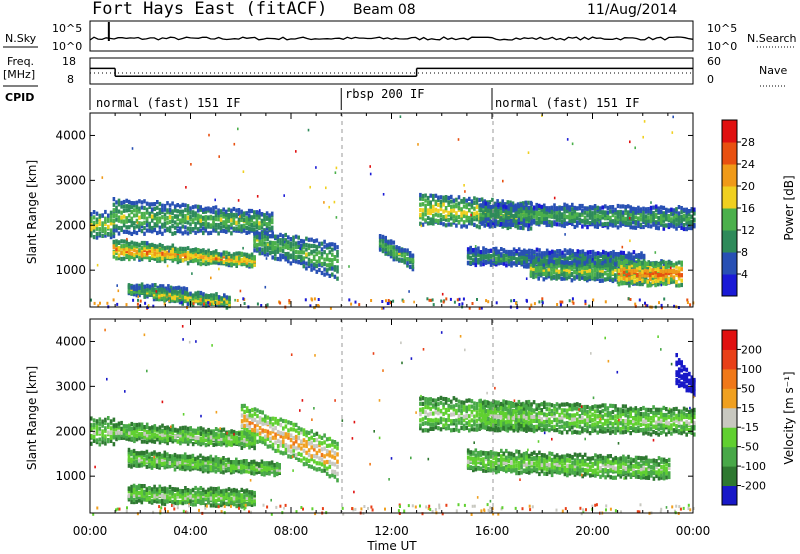 The width and height of the screenshot is (800, 554). I want to click on freq-label-line1: Freq., so click(20, 61).